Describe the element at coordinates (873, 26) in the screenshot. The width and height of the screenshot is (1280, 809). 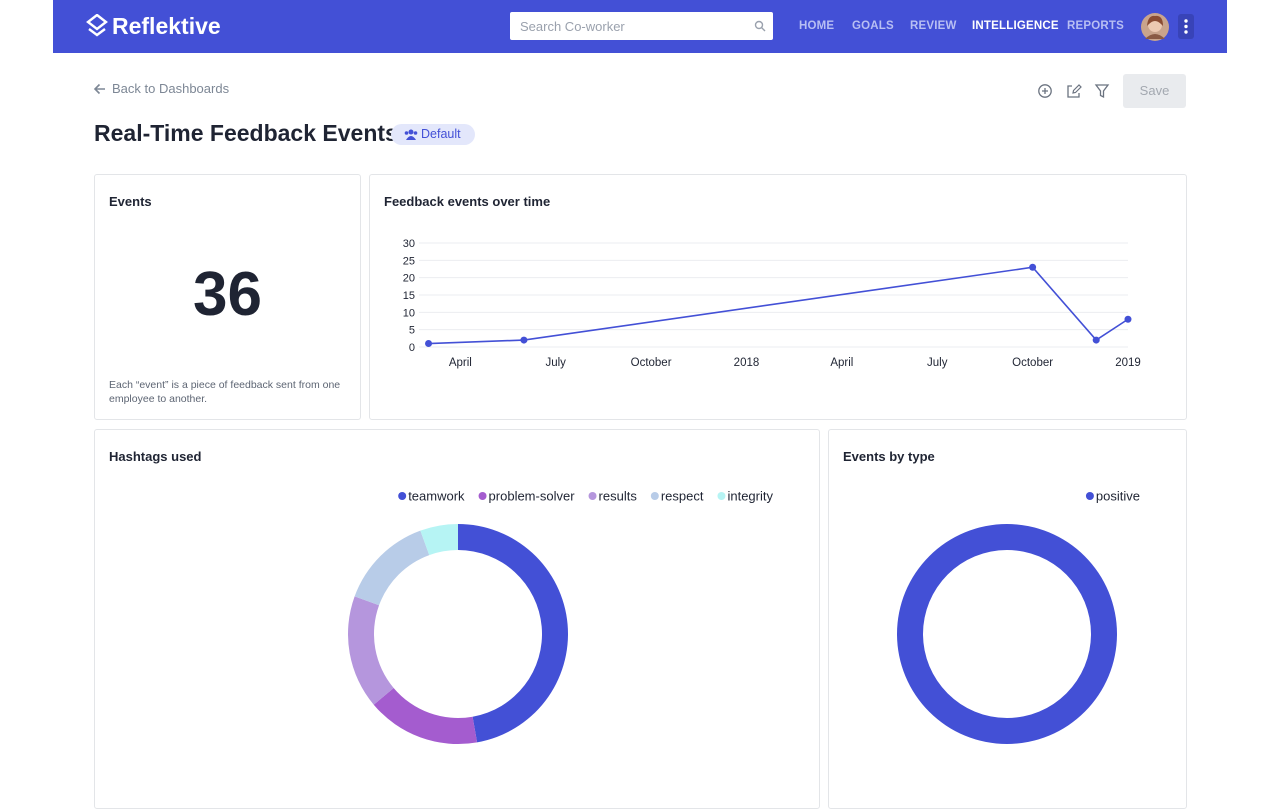
I see `nav-link: GOALS` at that location.